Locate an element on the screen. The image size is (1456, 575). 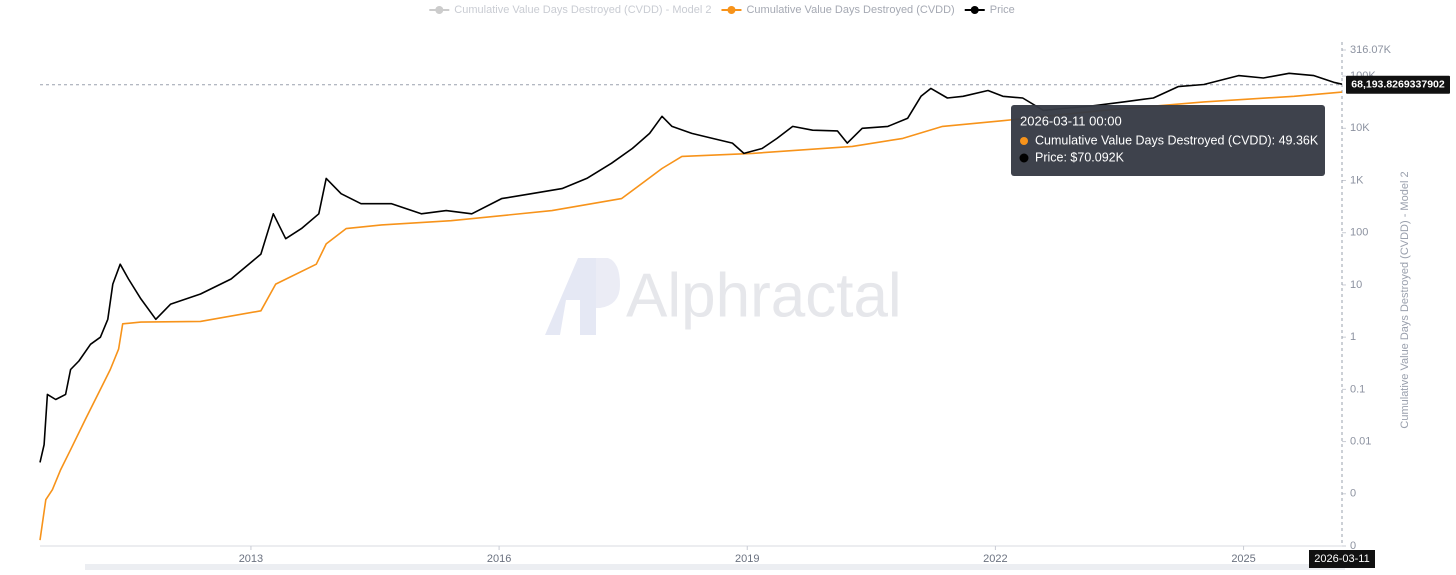
x-tick-label: 2016 is located at coordinates (499, 559).